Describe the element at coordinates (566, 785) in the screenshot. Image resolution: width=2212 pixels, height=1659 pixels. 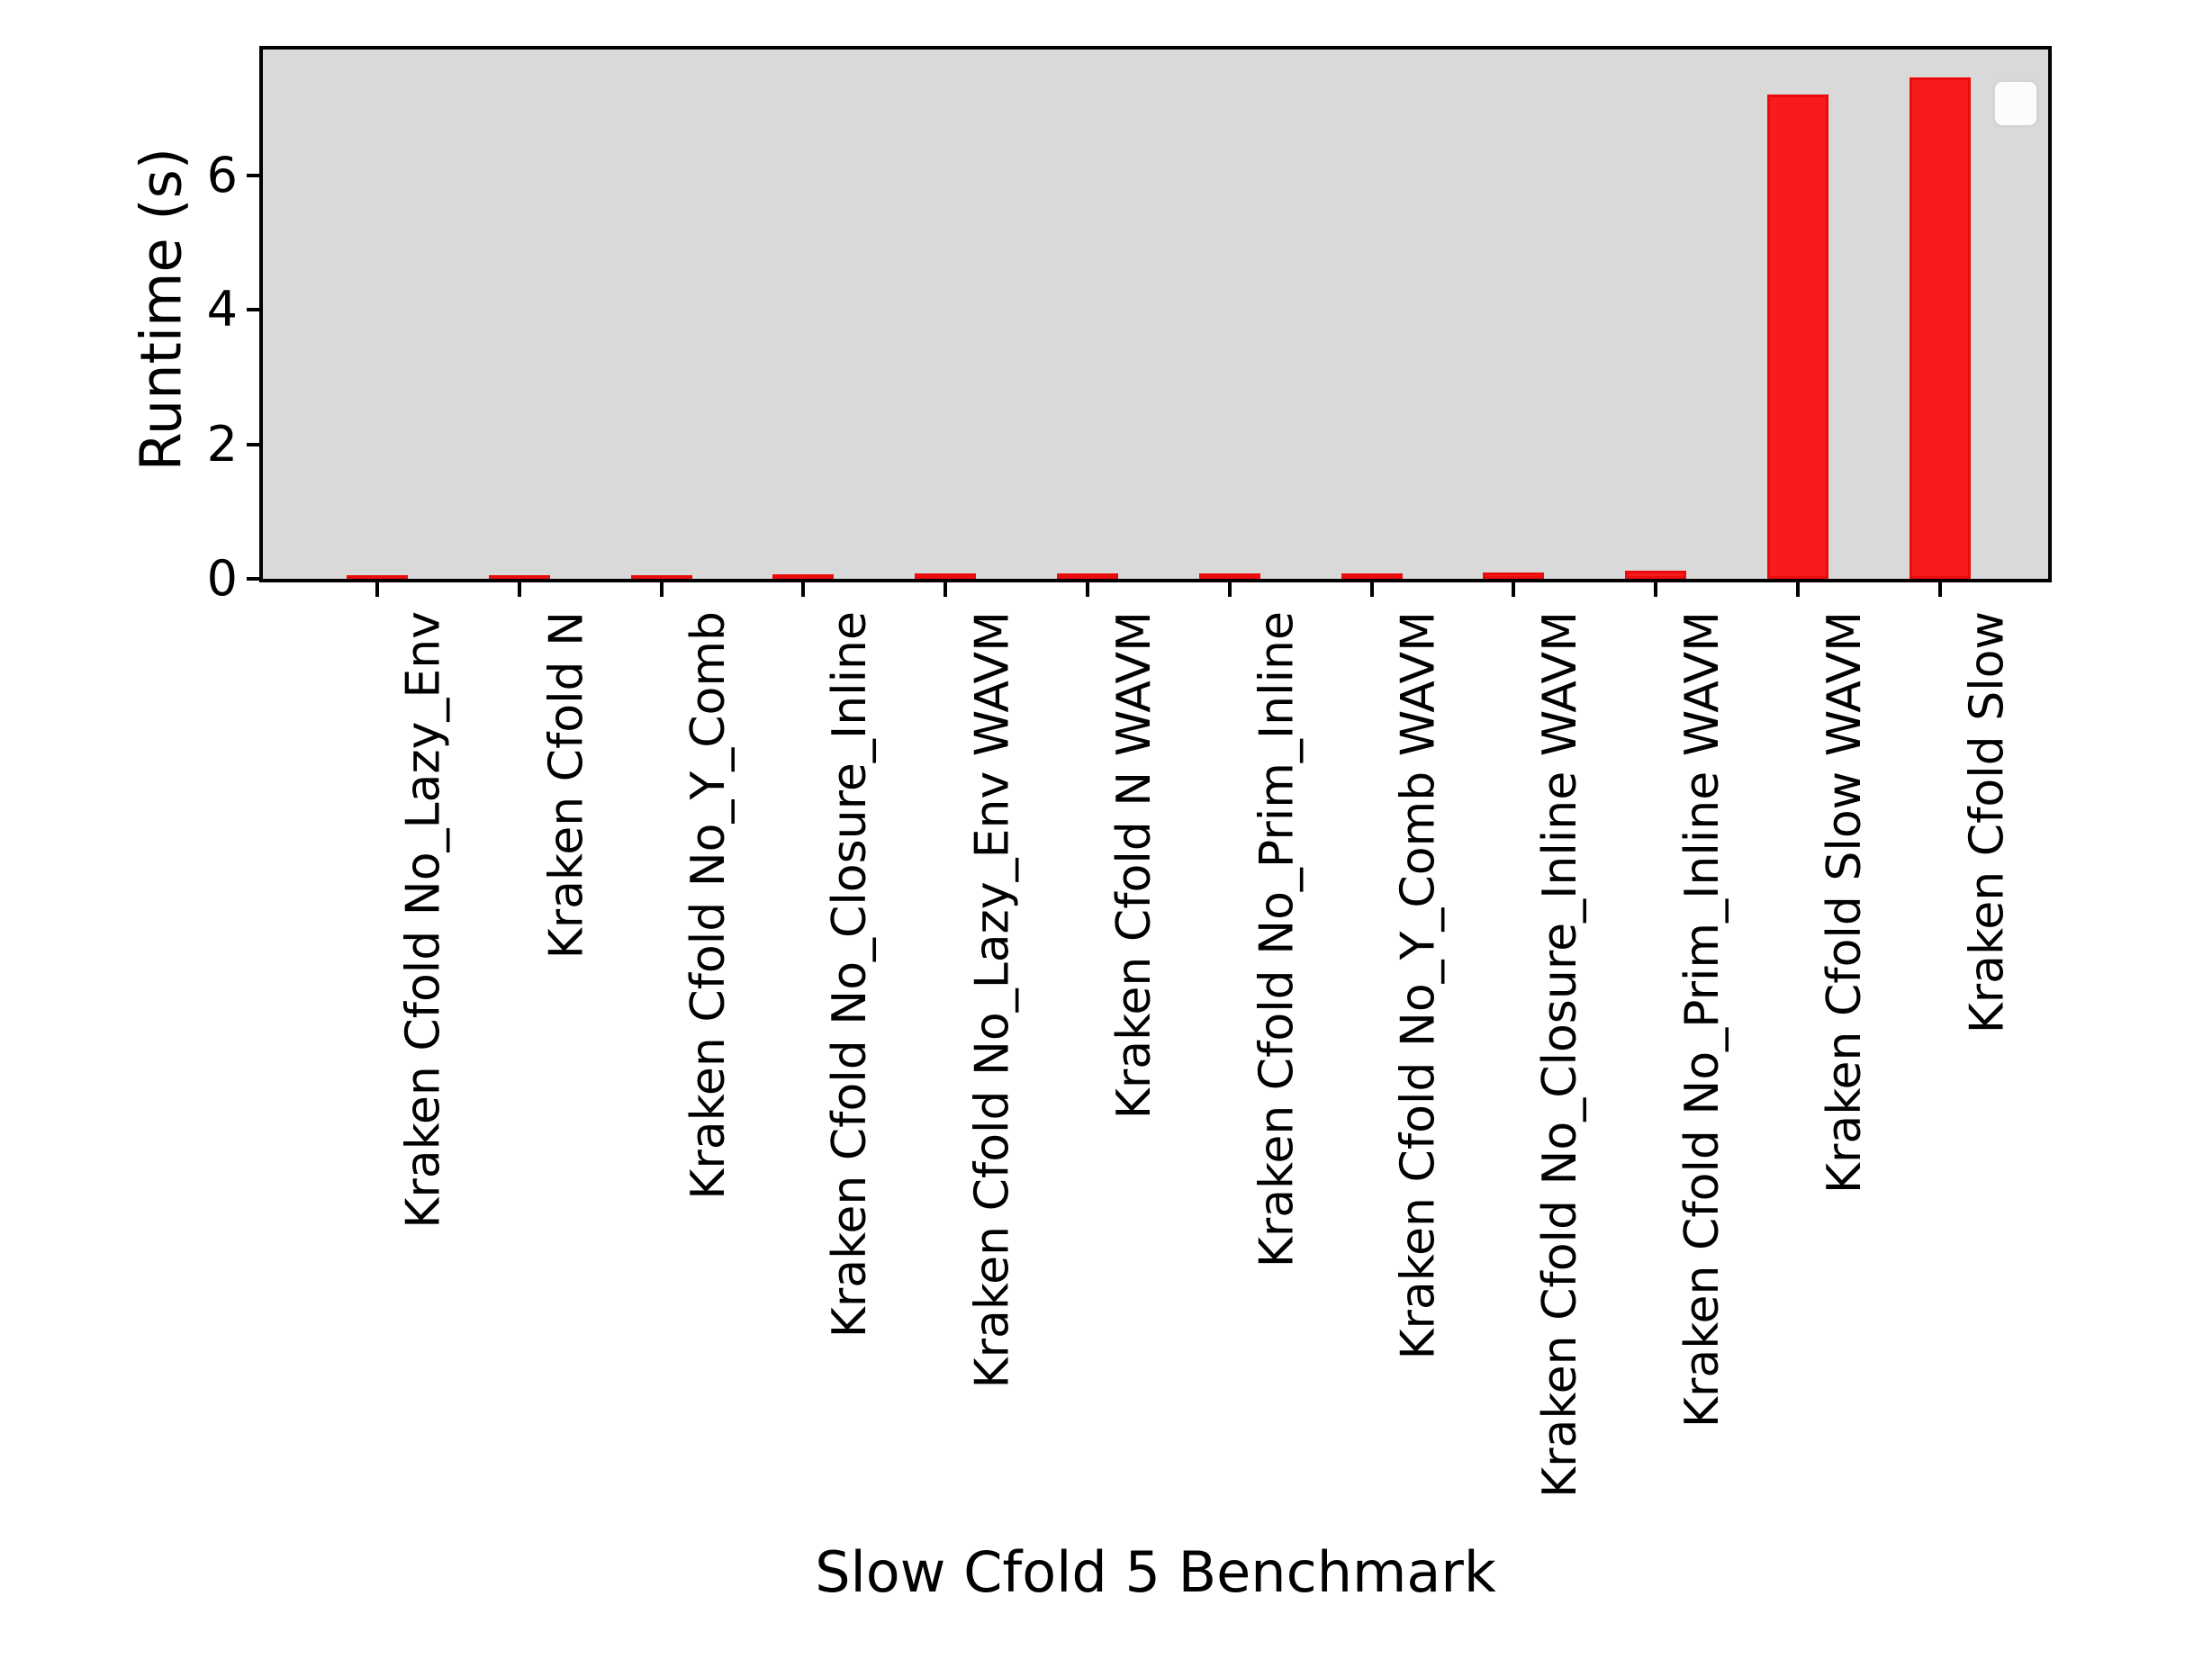
I see `x-tick-label: Kraken Cfold N` at that location.